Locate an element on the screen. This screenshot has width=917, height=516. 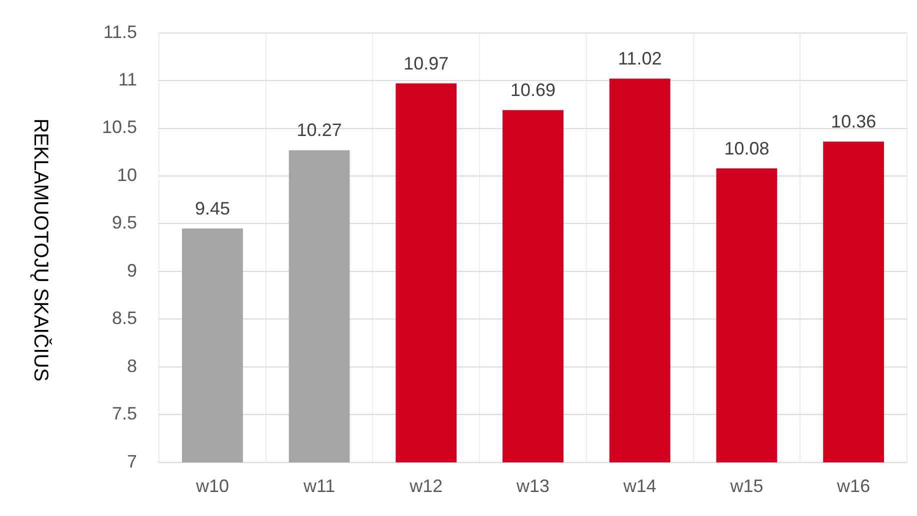
data-label: 10.27 is located at coordinates (319, 130).